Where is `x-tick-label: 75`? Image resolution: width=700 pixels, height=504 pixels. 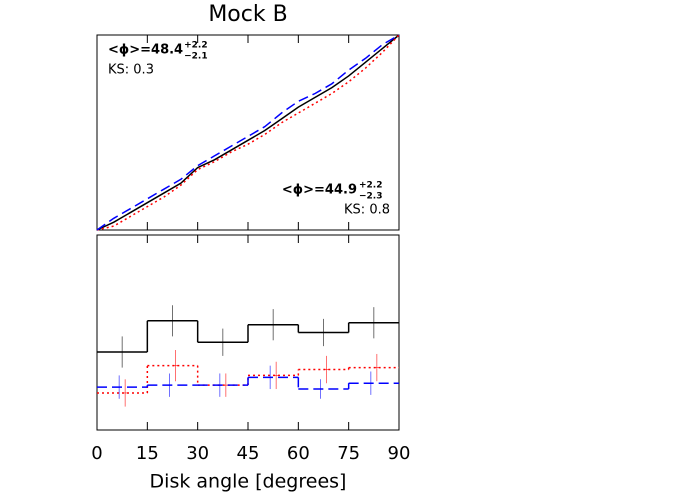 x-tick-label: 75 is located at coordinates (348, 453).